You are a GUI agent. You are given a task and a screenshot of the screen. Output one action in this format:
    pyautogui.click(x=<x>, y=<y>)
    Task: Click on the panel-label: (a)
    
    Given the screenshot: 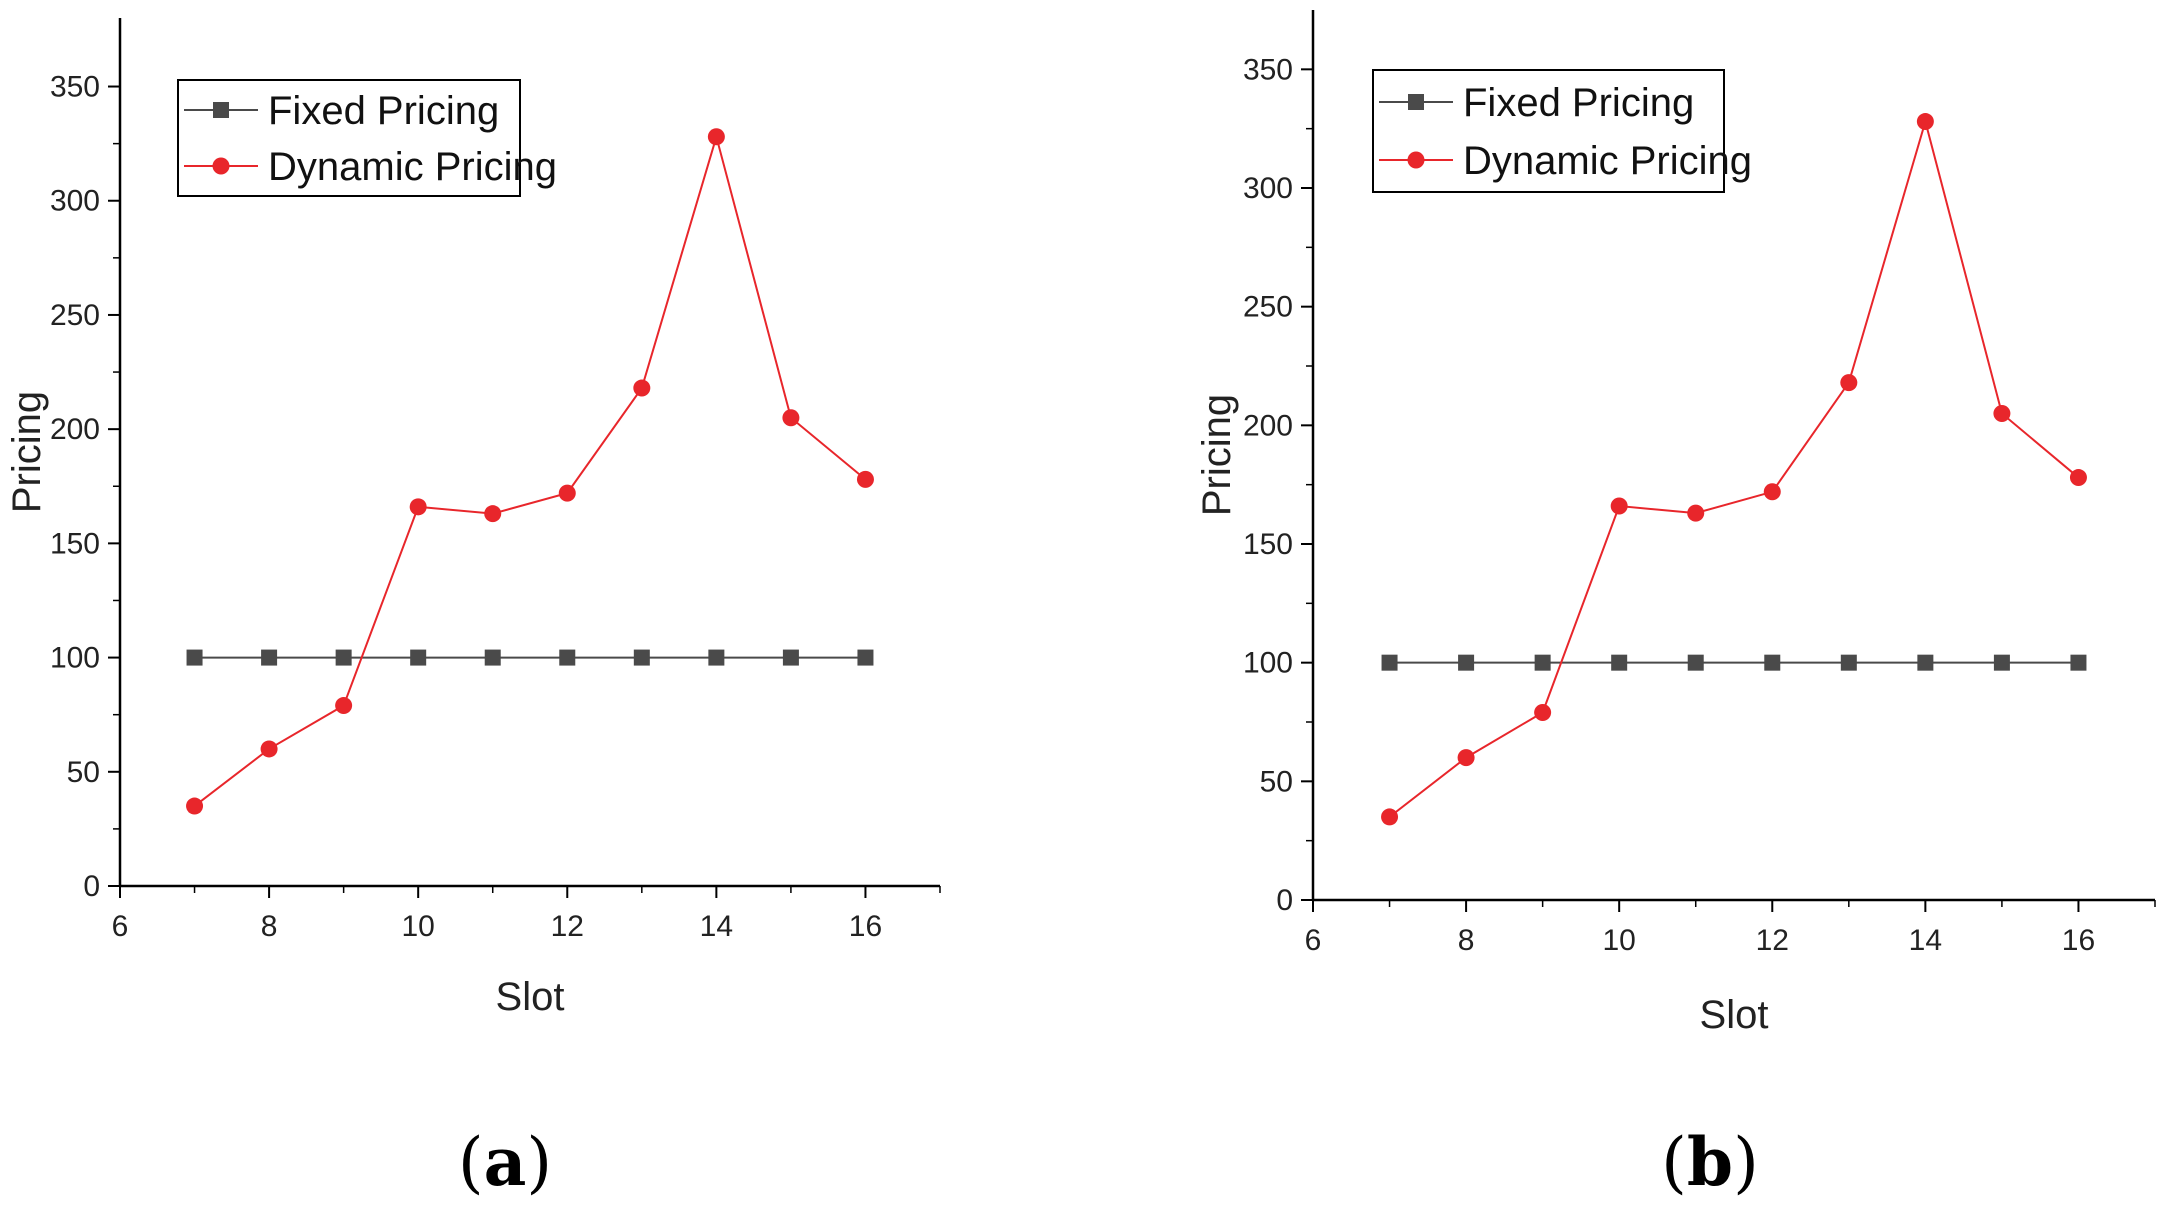 What is the action you would take?
    pyautogui.click(x=505, y=1162)
    